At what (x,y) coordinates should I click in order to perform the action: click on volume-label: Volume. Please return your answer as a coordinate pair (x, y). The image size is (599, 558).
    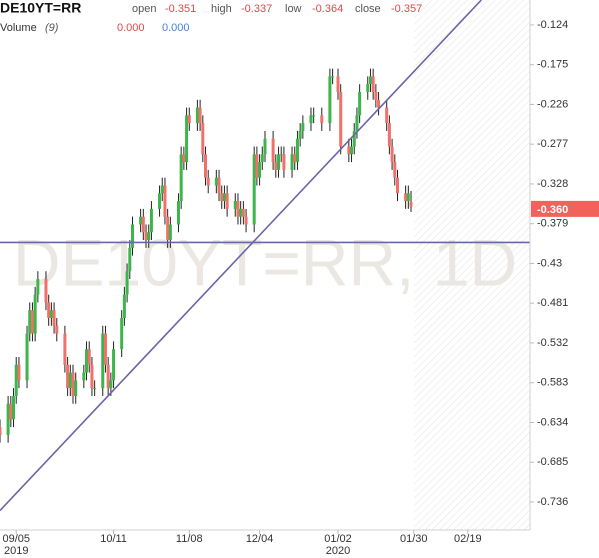
    Looking at the image, I should click on (18, 28).